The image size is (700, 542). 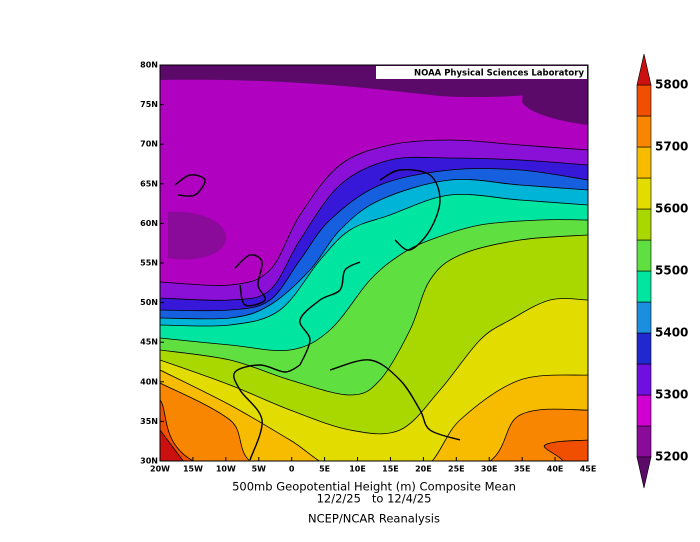 I want to click on lat-label: 70N, so click(x=149, y=144).